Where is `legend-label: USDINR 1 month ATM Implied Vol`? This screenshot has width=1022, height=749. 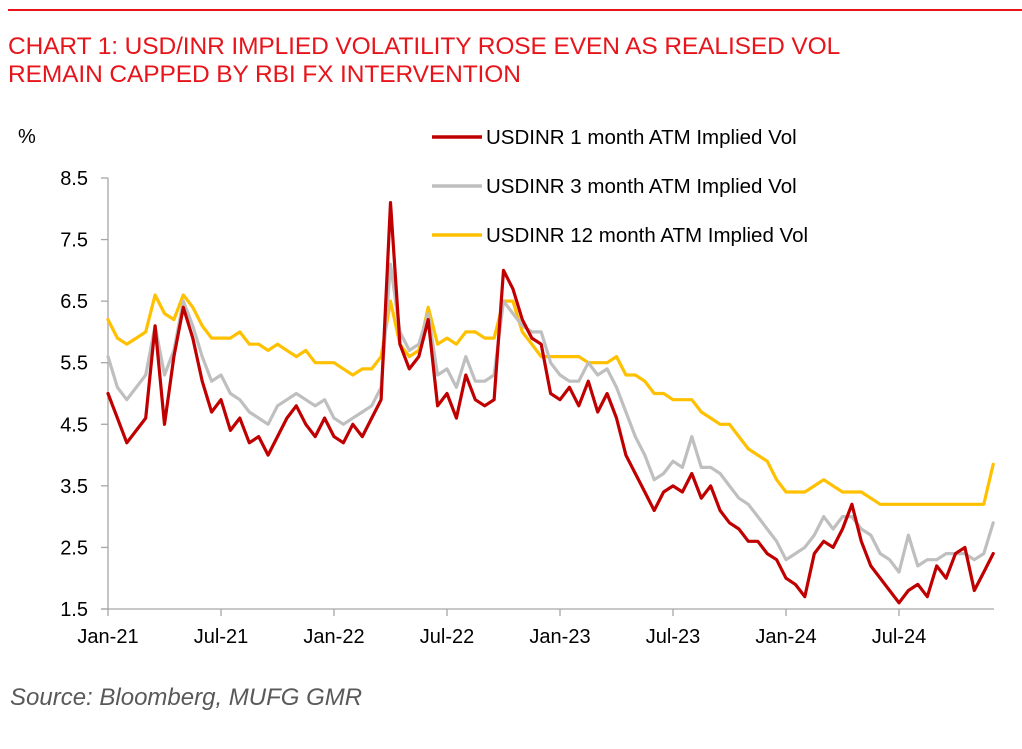 legend-label: USDINR 1 month ATM Implied Vol is located at coordinates (641, 137).